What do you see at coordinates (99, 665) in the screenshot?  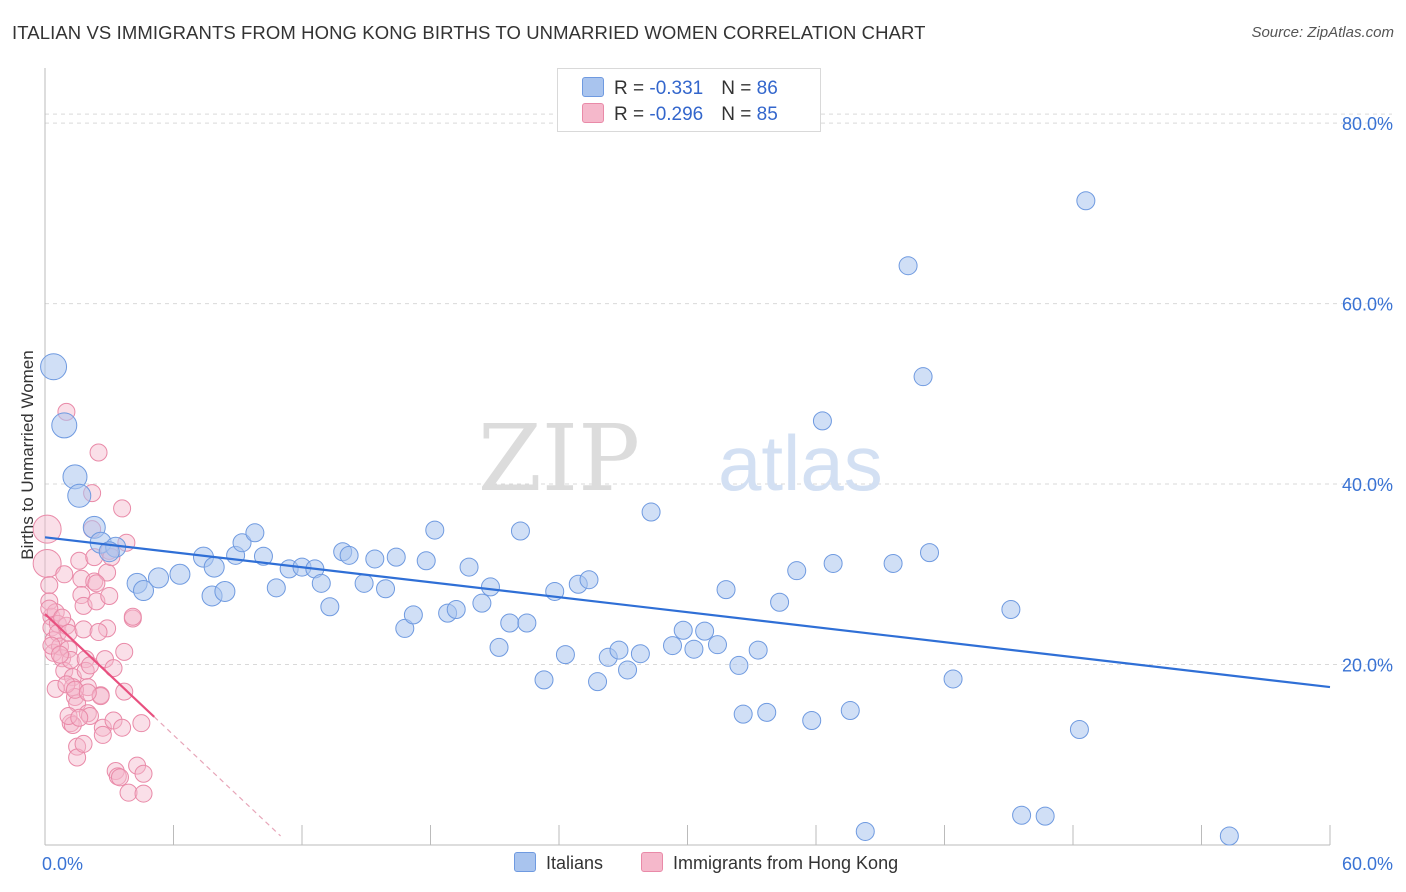 I see `hong-kong-trend-line` at bounding box center [99, 665].